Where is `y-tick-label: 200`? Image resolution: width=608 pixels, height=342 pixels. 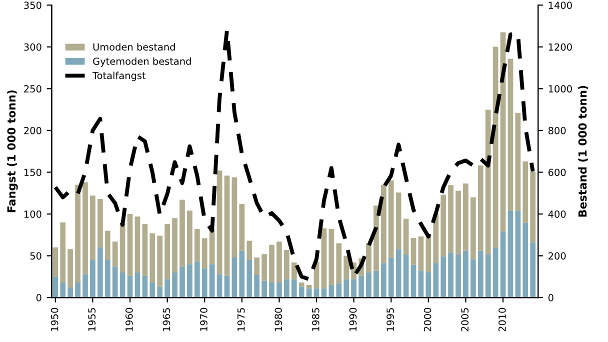
y-tick-label: 200 is located at coordinates (33, 130).